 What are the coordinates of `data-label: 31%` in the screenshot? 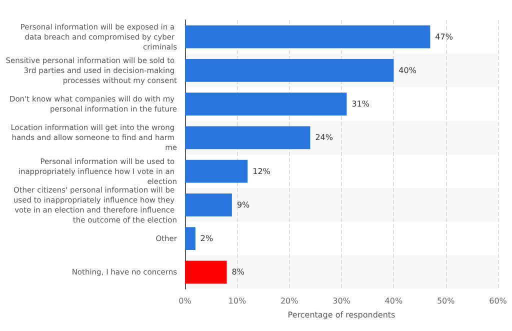 It's located at (361, 104).